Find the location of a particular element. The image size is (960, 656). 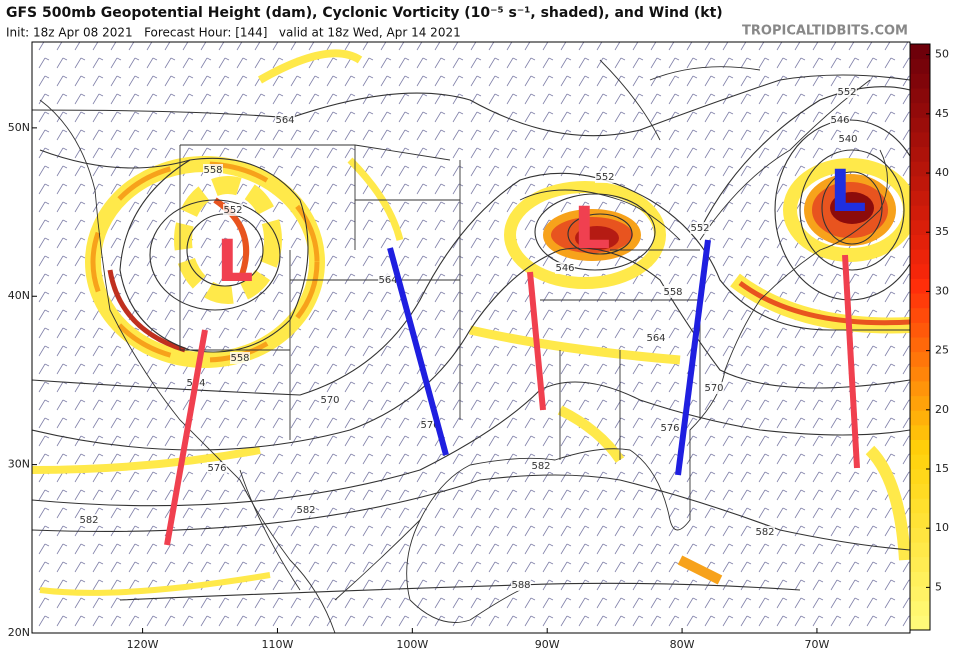

colorbar-frame is located at coordinates (920, 337).